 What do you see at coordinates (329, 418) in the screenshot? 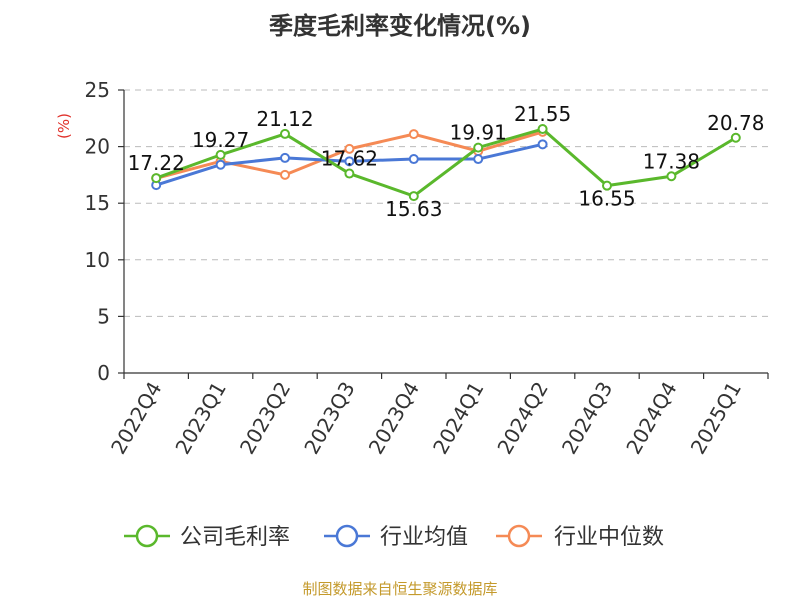
I see `x-tick-label: 2023Q3` at bounding box center [329, 418].